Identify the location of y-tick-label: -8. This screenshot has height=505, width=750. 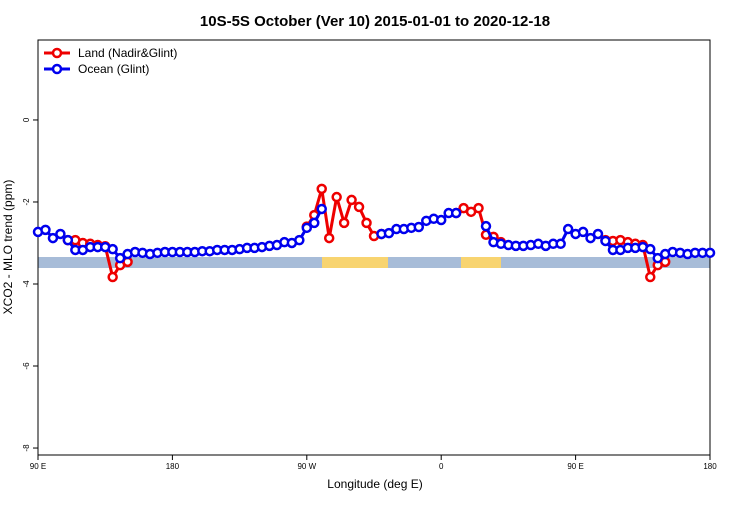
(26, 448).